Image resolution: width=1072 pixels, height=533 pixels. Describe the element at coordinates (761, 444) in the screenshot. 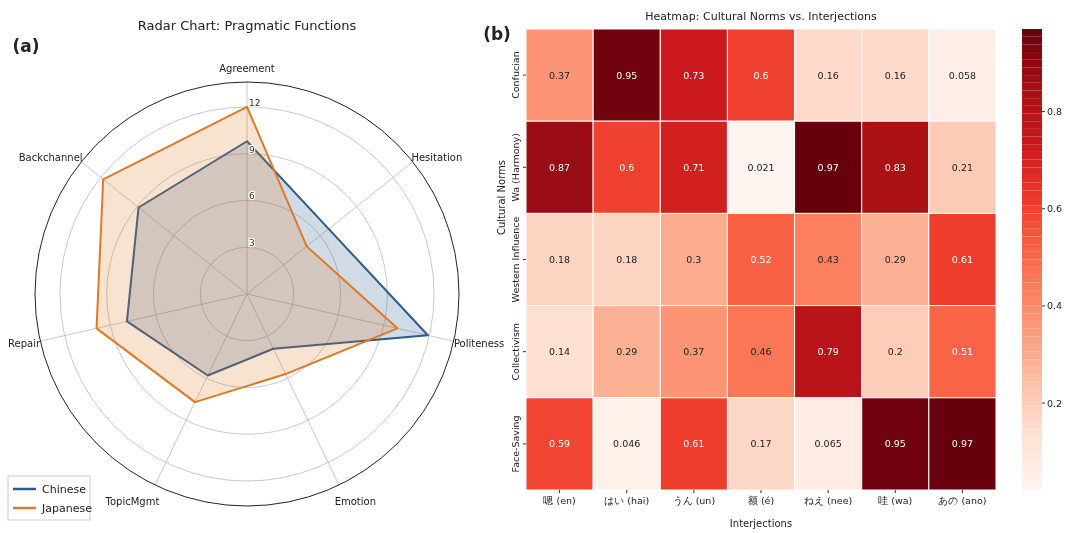

I see `data-label: 0.17` at that location.